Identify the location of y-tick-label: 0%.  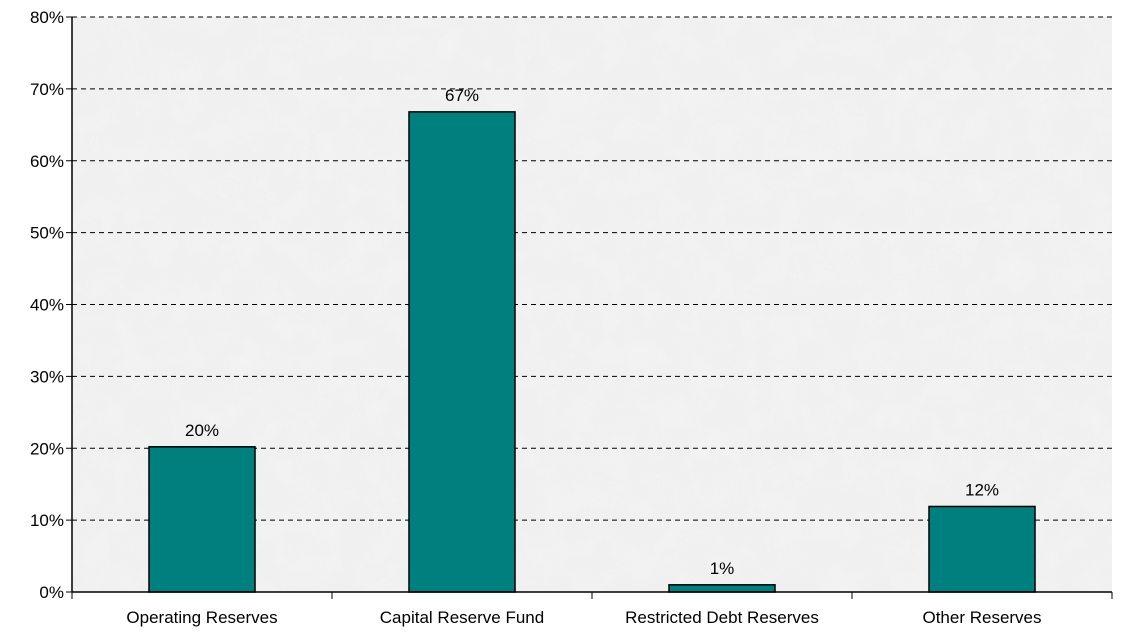
(51, 592).